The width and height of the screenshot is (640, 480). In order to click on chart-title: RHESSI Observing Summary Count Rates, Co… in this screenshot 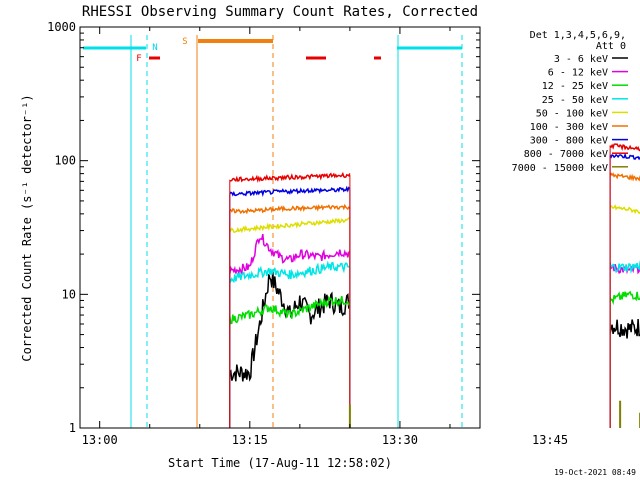, I will do `click(280, 12)`.